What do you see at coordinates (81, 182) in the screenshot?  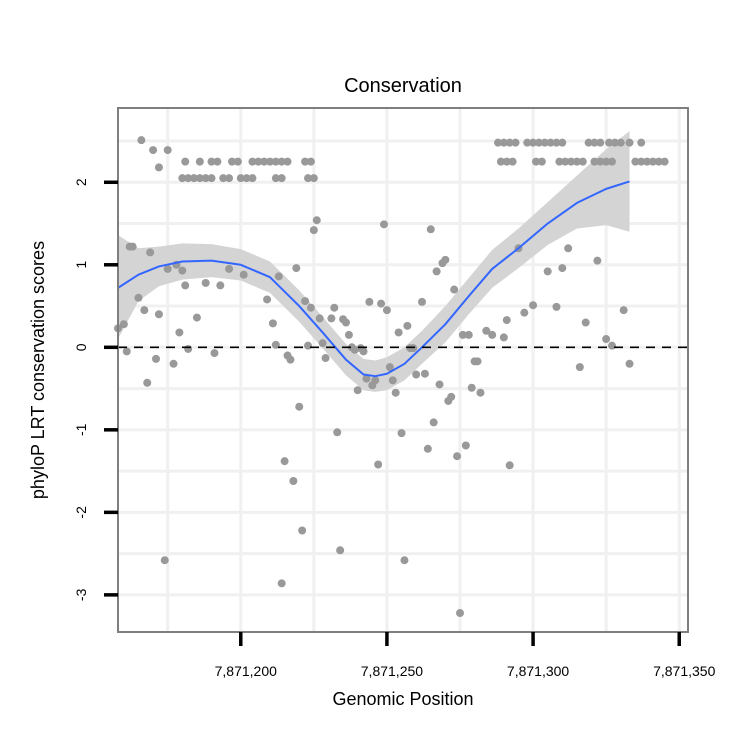 I see `y-tick-label: 2` at bounding box center [81, 182].